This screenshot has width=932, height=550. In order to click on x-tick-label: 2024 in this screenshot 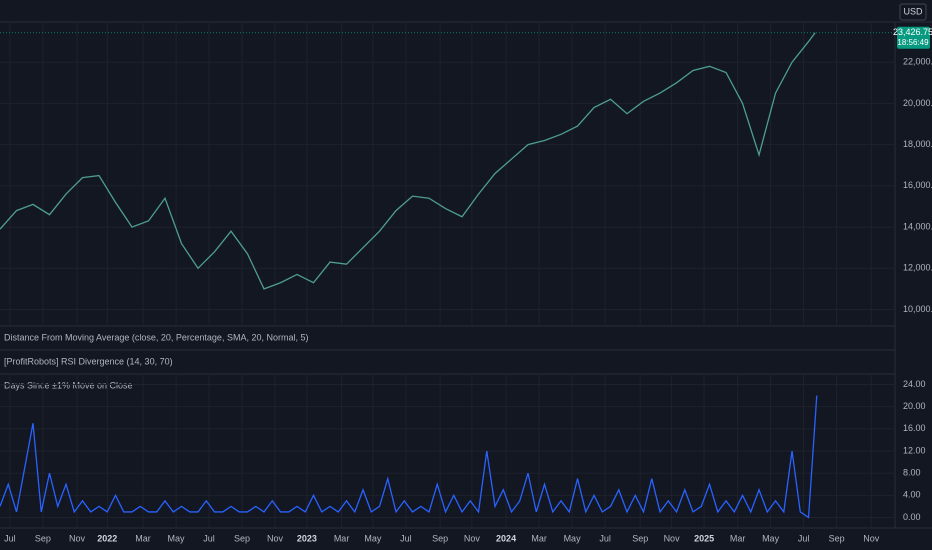, I will do `click(506, 538)`.